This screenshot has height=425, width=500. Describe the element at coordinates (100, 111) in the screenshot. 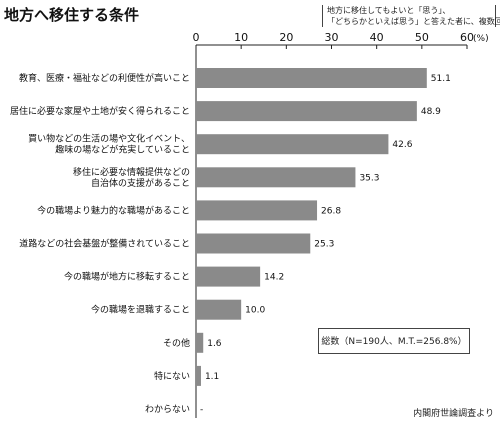

I see `category-label: 居住に必要な家屋や土地が安く得られること` at that location.